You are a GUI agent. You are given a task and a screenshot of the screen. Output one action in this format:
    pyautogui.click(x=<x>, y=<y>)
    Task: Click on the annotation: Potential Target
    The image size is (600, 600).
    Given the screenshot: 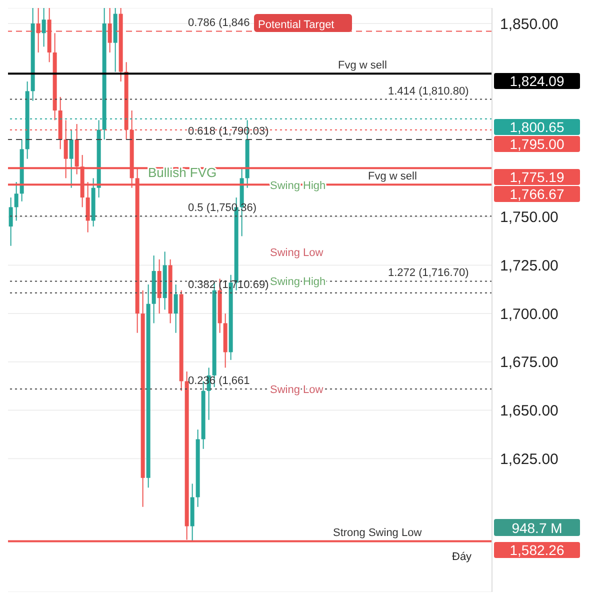 What is the action you would take?
    pyautogui.click(x=296, y=25)
    